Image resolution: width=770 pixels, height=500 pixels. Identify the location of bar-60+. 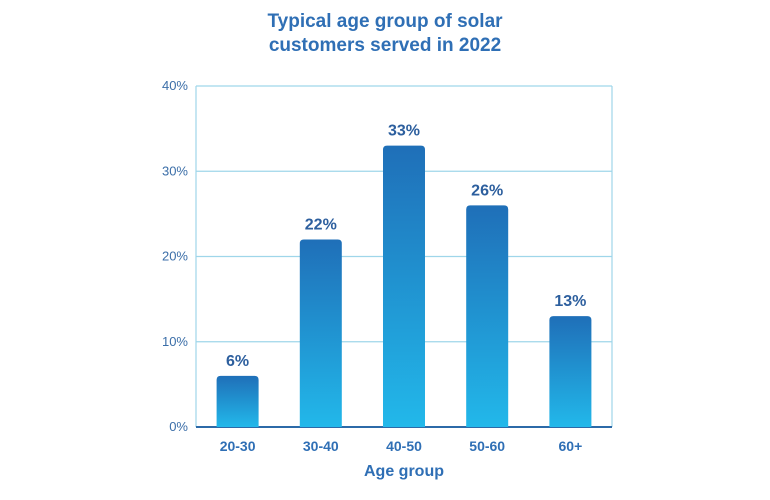
(570, 371).